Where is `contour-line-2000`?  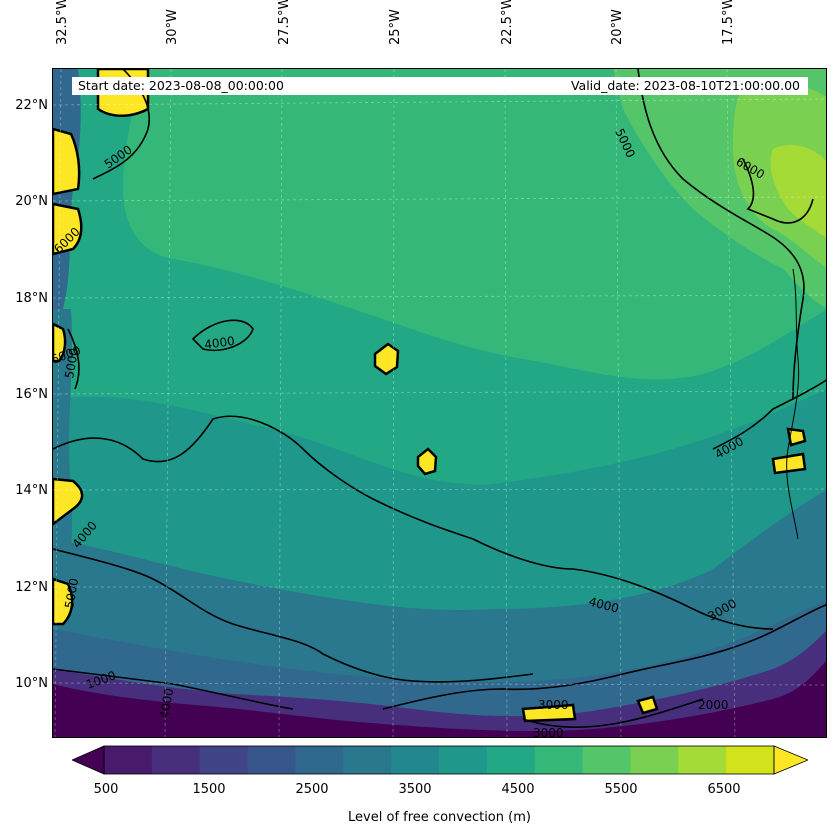
contour-line-2000 is located at coordinates (604, 656).